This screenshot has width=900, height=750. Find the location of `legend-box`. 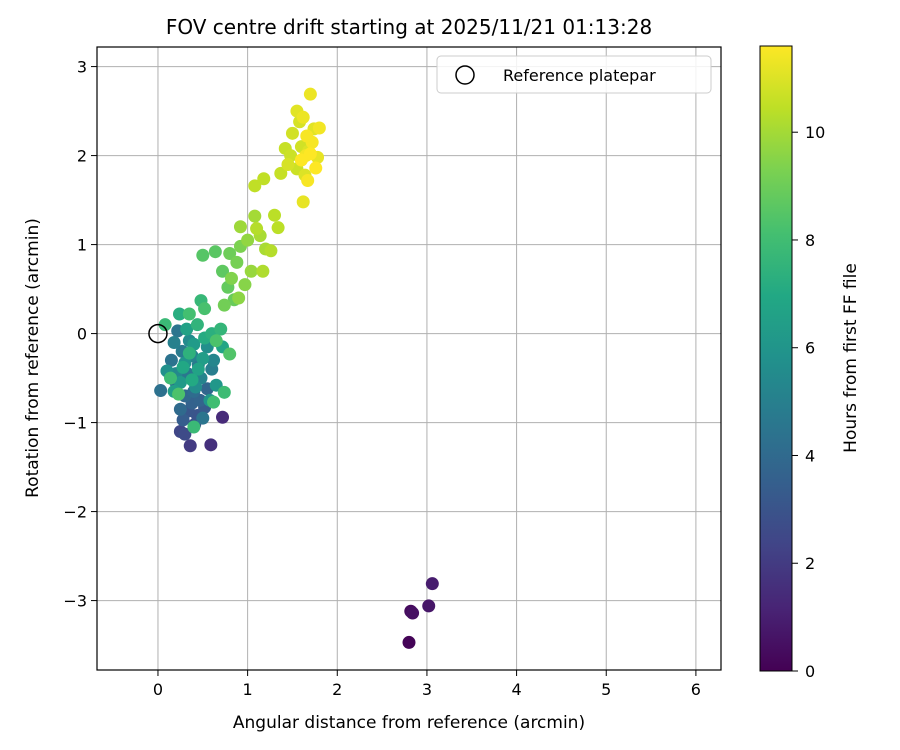

legend-box is located at coordinates (574, 74).